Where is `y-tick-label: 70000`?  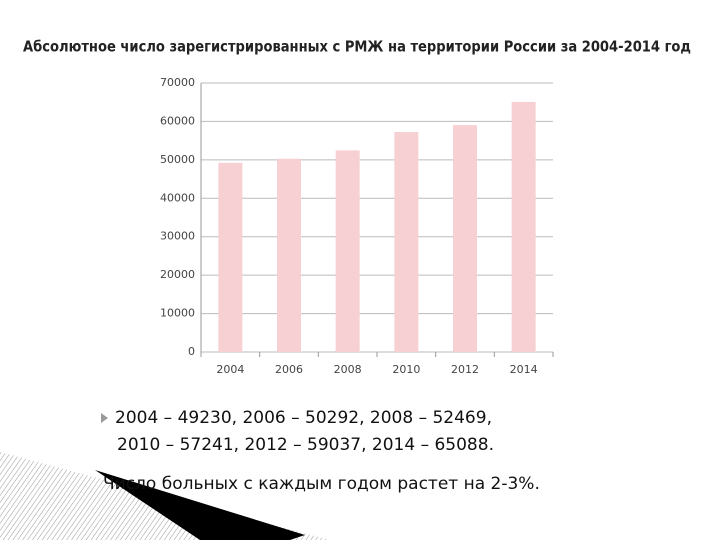 y-tick-label: 70000 is located at coordinates (177, 82).